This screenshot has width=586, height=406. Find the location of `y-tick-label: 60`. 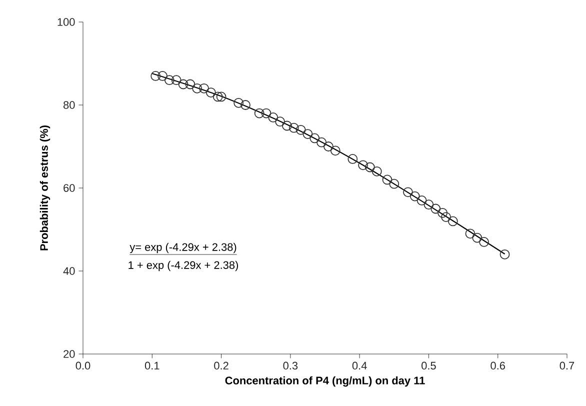

y-tick-label: 60 is located at coordinates (69, 188).